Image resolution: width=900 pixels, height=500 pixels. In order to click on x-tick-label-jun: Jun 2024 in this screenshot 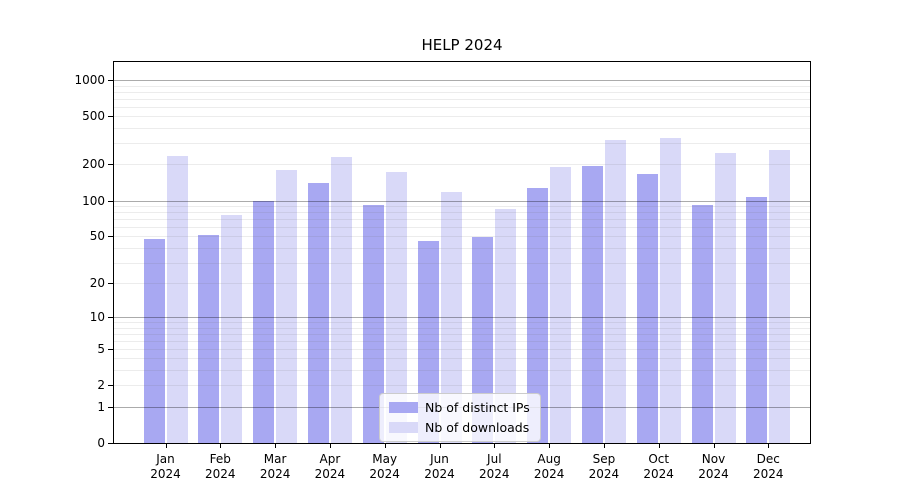, I will do `click(439, 466)`.